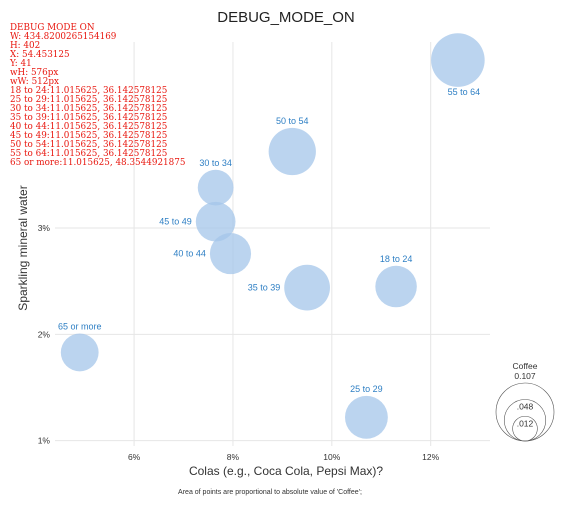 Image resolution: width=576 pixels, height=512 pixels. Describe the element at coordinates (525, 407) in the screenshot. I see `size-legend-label: .048` at that location.